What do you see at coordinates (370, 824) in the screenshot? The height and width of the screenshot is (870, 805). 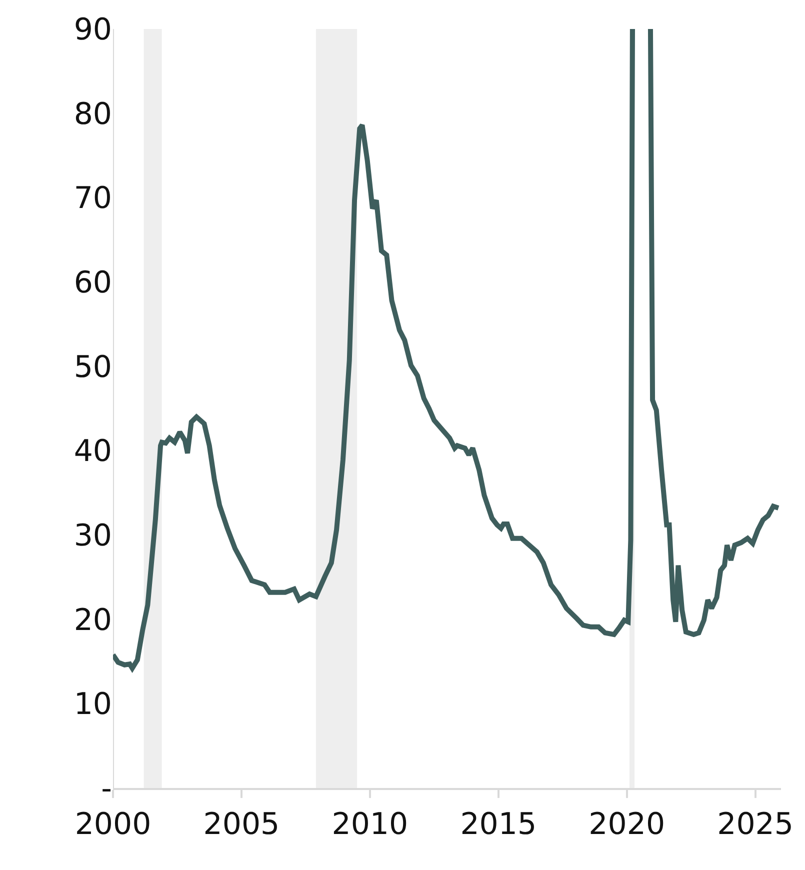 I see `x-tick-label: 2010` at bounding box center [370, 824].